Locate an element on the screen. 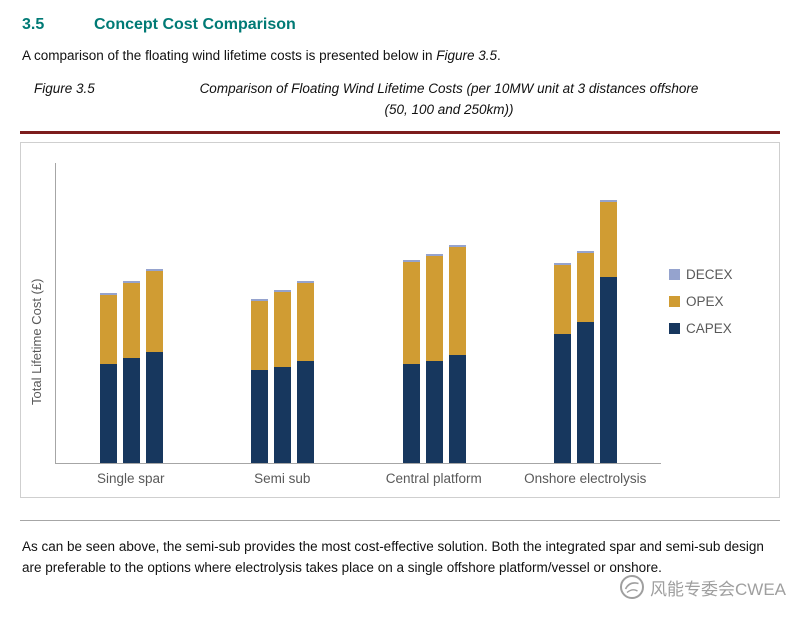 This screenshot has height=618, width=800. maroon-divider is located at coordinates (400, 132).